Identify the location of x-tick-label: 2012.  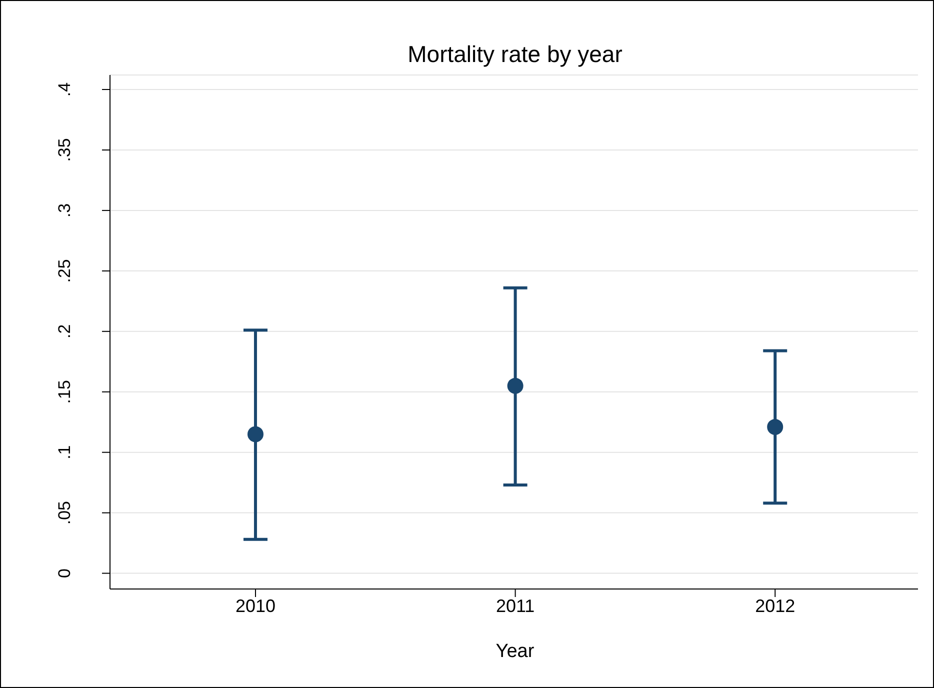
(775, 606).